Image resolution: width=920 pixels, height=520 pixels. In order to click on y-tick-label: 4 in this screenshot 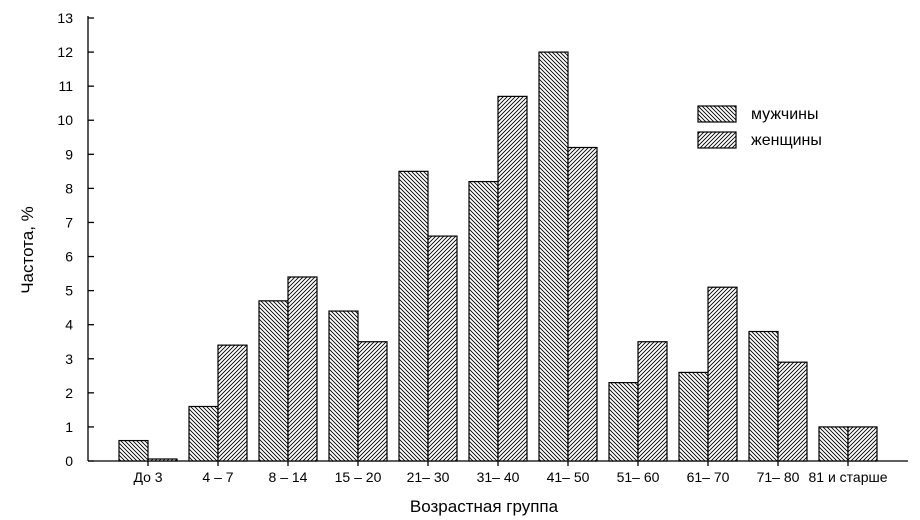, I will do `click(69, 325)`.